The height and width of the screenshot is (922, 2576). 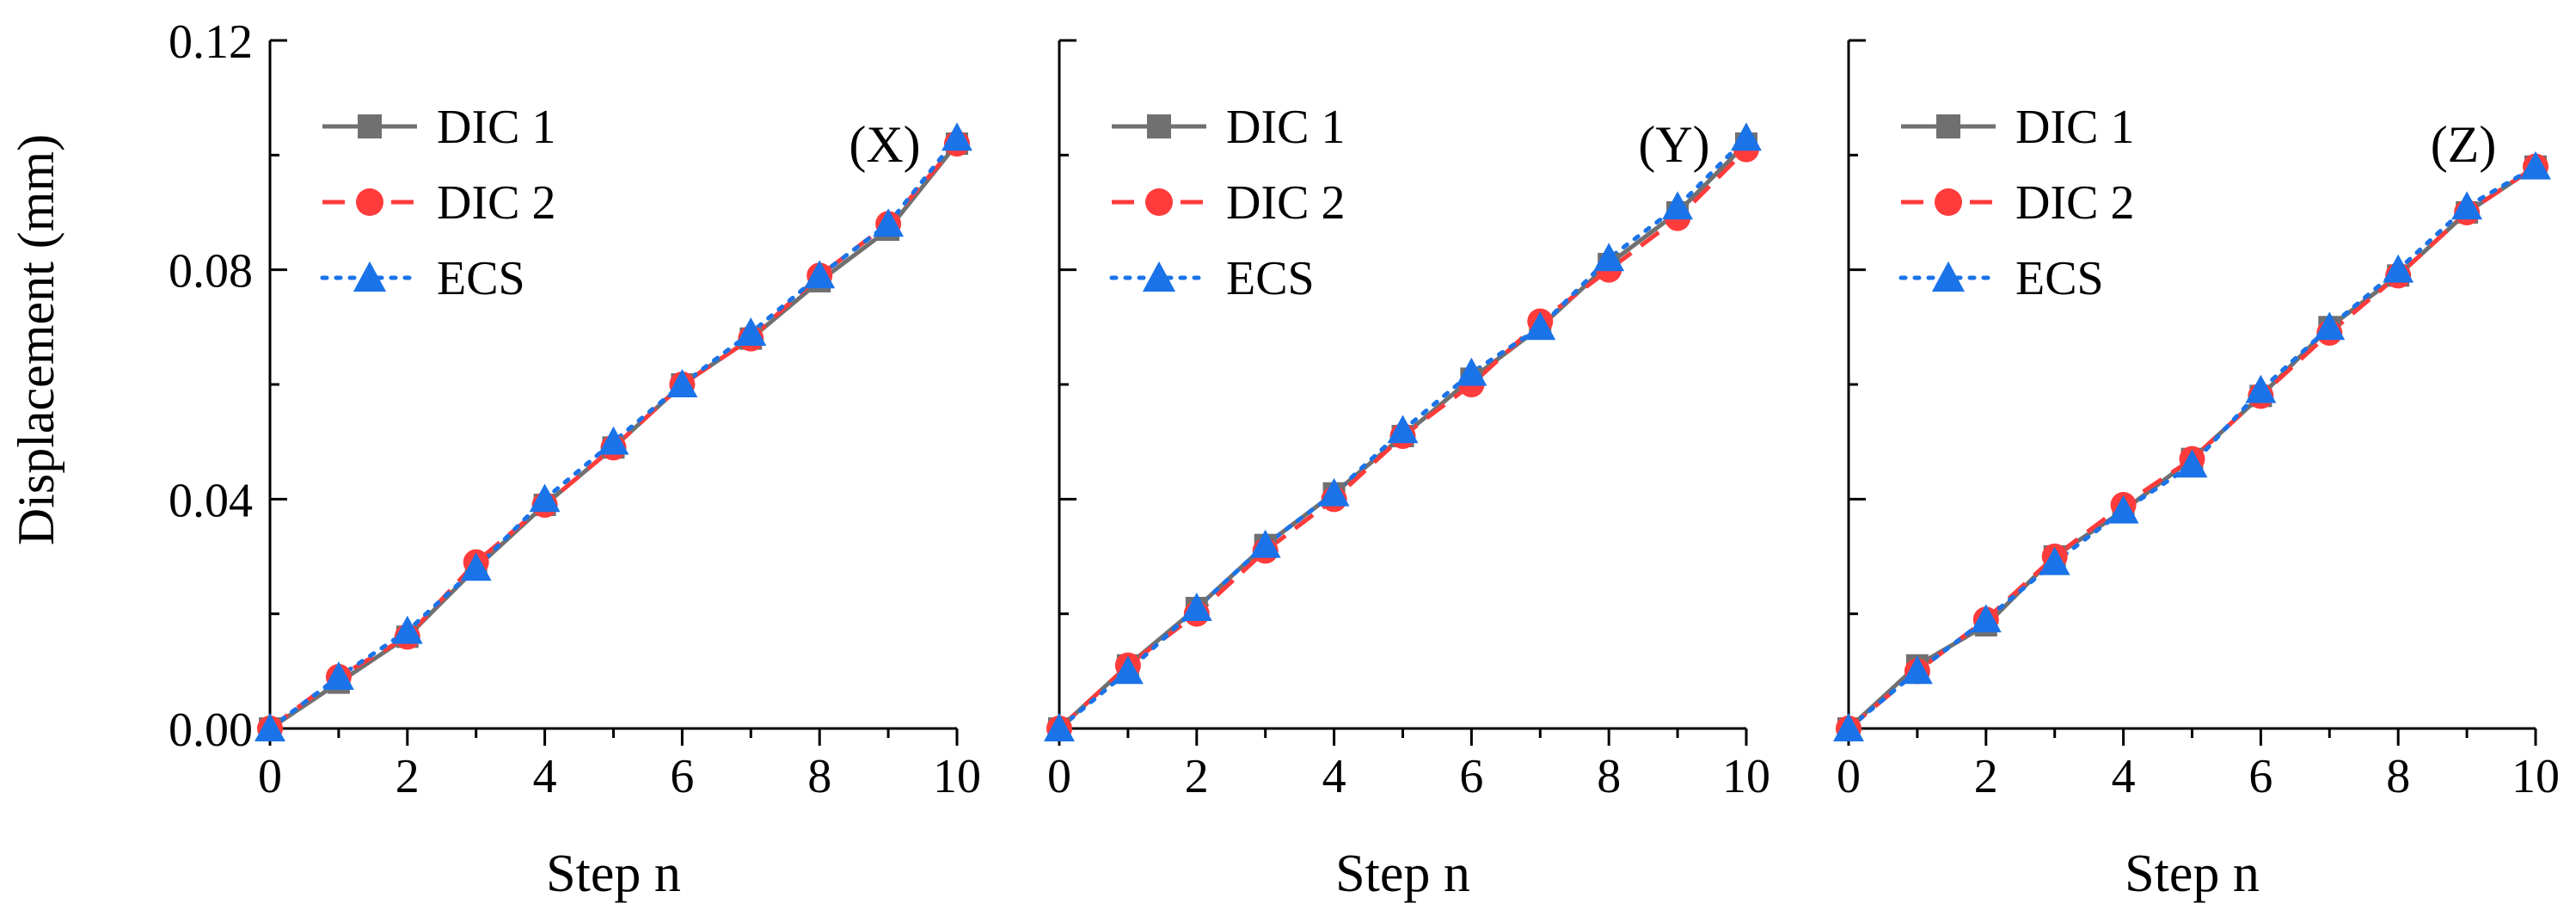 I want to click on y-tick-label: 0.04, so click(x=211, y=500).